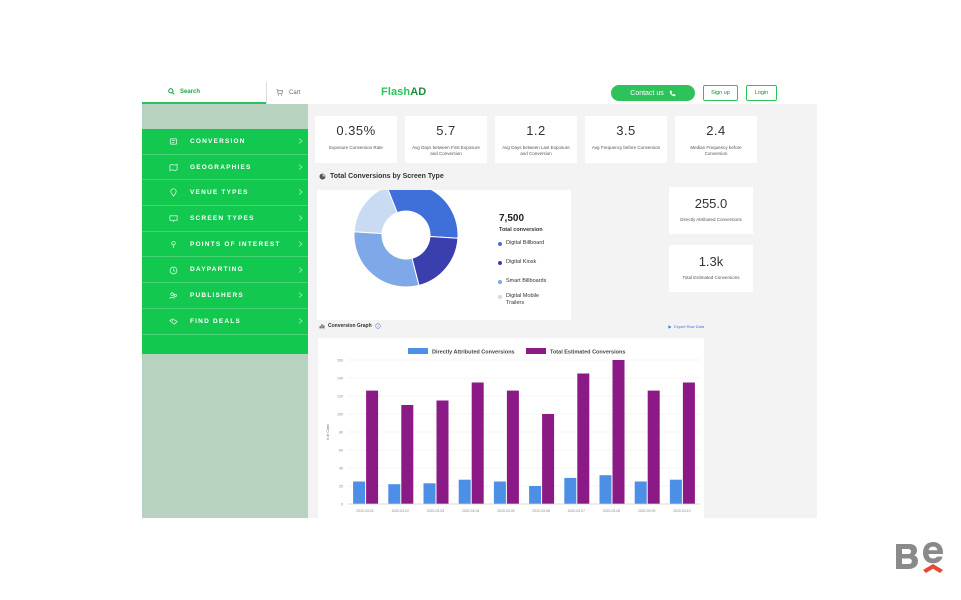 This screenshot has height=600, width=961. What do you see at coordinates (341, 468) in the screenshot?
I see `y-tick-label: 40` at bounding box center [341, 468].